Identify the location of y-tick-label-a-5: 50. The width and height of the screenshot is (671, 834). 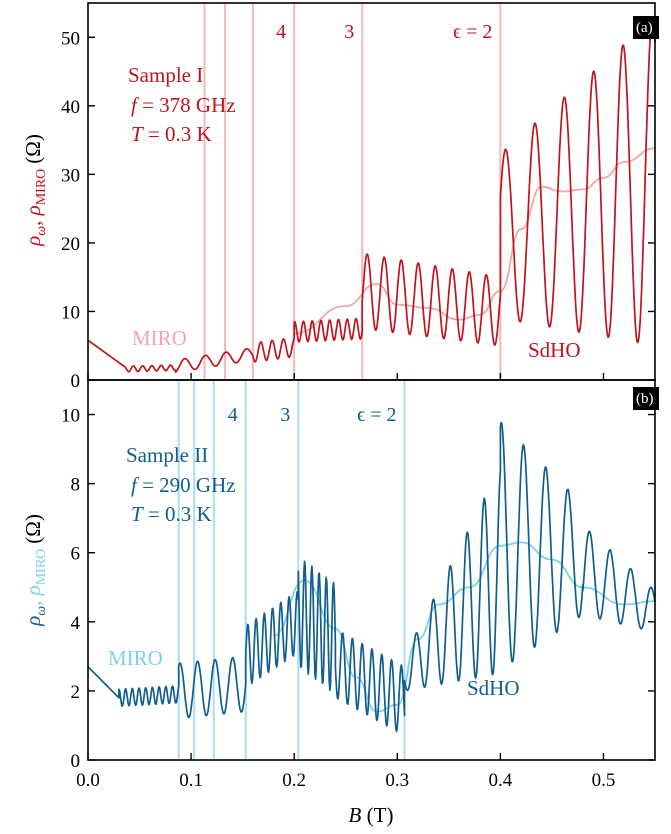
(70, 38).